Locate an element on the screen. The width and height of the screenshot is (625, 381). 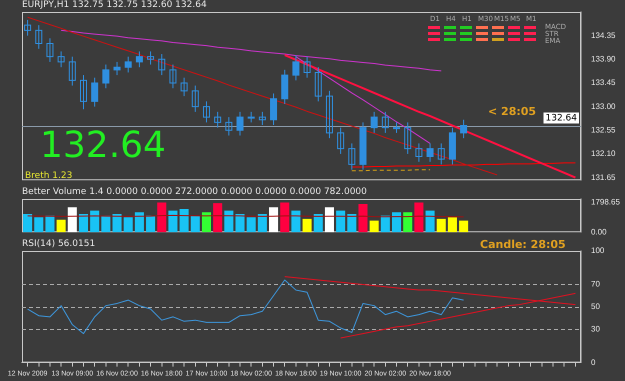
y-tick-label: 133.00 is located at coordinates (603, 106).